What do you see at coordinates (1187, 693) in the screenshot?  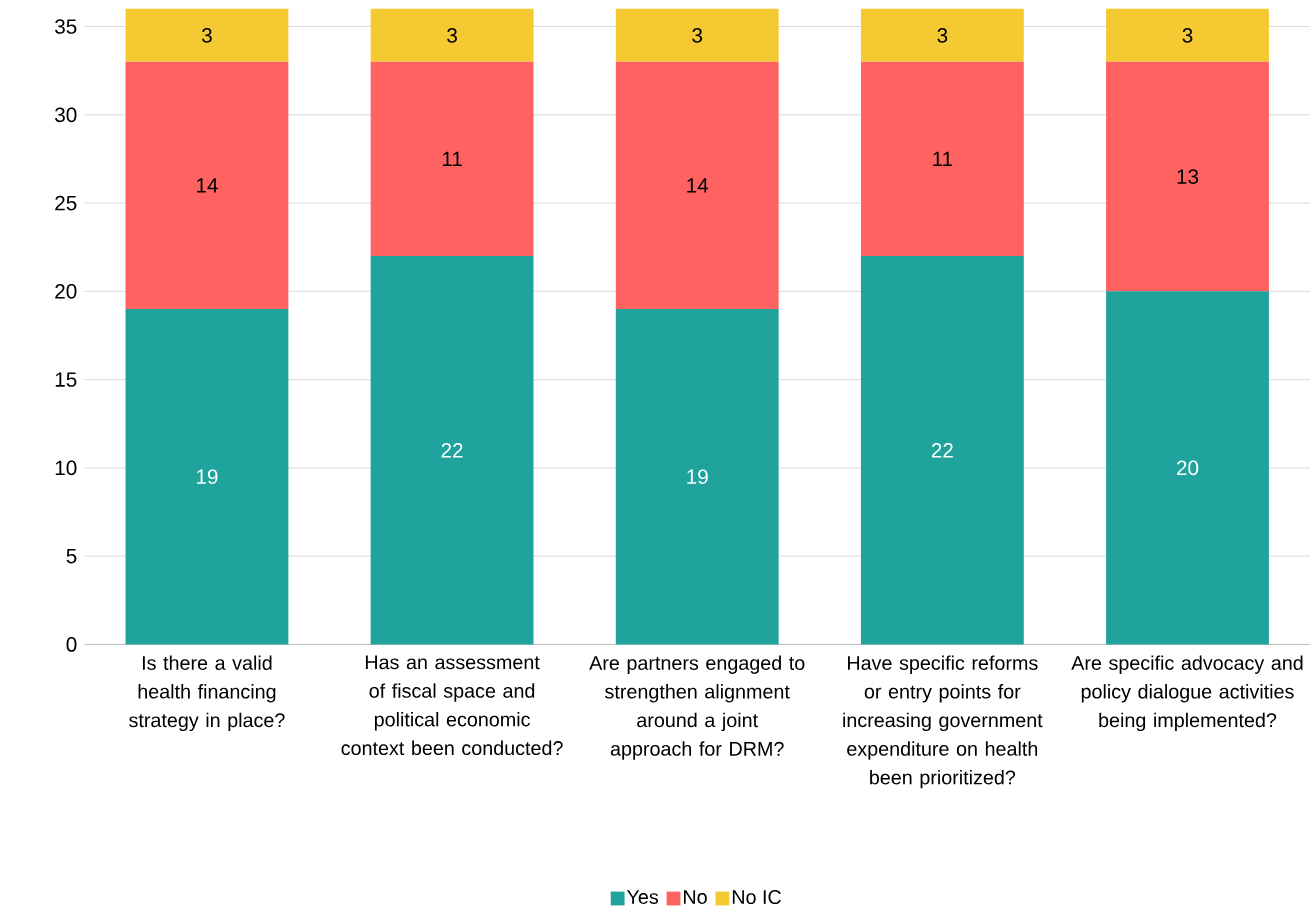 I see `x-tick-label: Are specific advocacy and policy dialogue activities being implemented?` at bounding box center [1187, 693].